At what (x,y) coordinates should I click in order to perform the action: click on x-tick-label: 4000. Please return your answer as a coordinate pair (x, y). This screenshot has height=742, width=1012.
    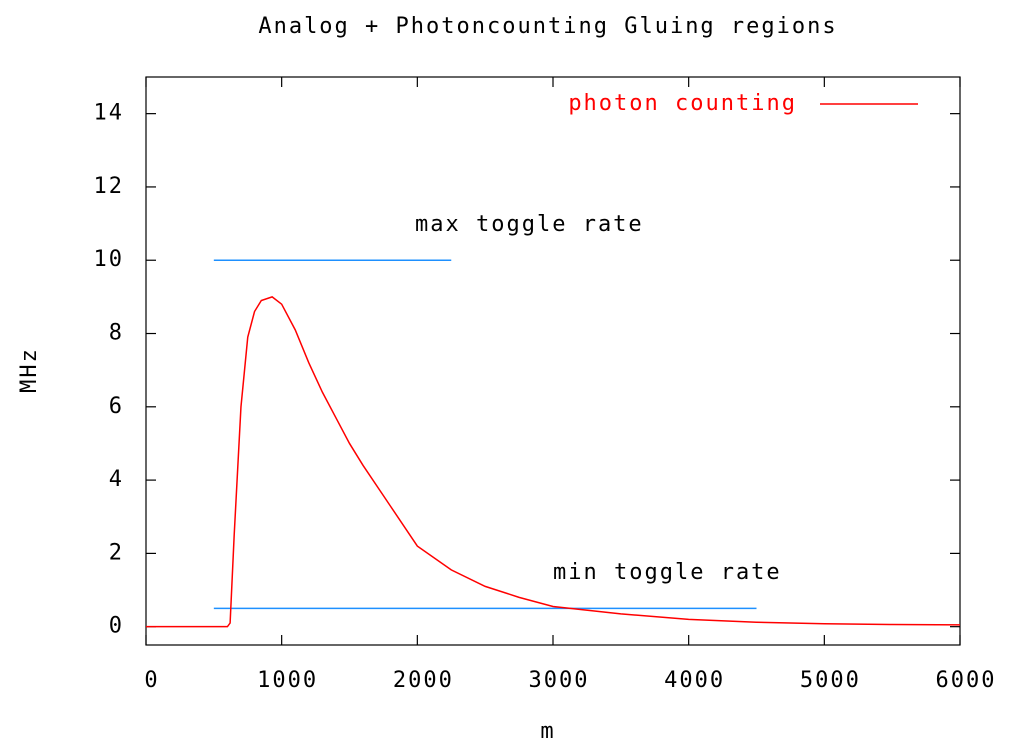
    Looking at the image, I should click on (694, 680).